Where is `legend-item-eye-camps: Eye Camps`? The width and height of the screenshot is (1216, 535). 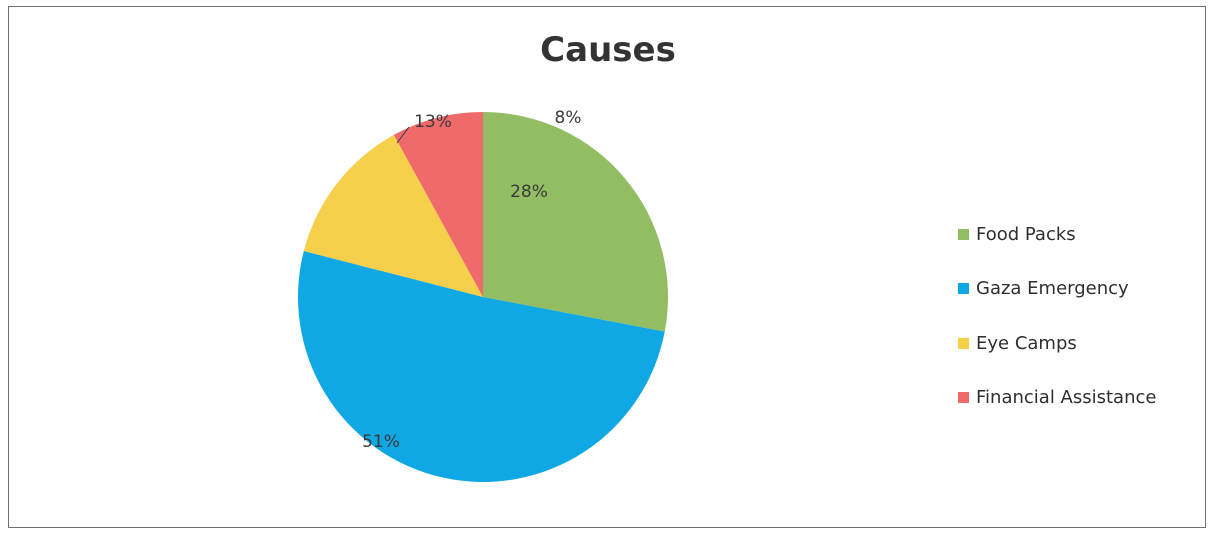
legend-item-eye-camps: Eye Camps is located at coordinates (1057, 343).